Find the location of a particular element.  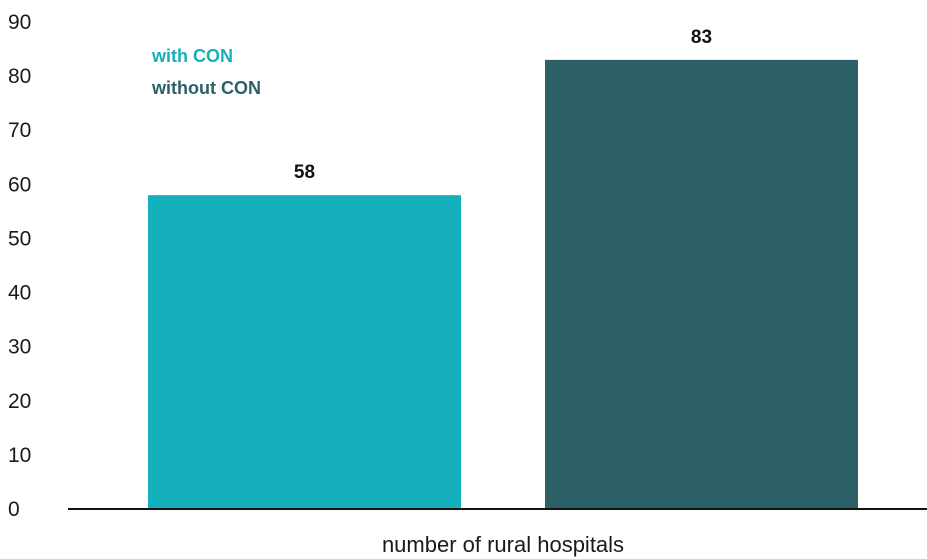

y-axis-ticks: 0 10 20 30 40 50 60 70 80 90 is located at coordinates (19, 266).